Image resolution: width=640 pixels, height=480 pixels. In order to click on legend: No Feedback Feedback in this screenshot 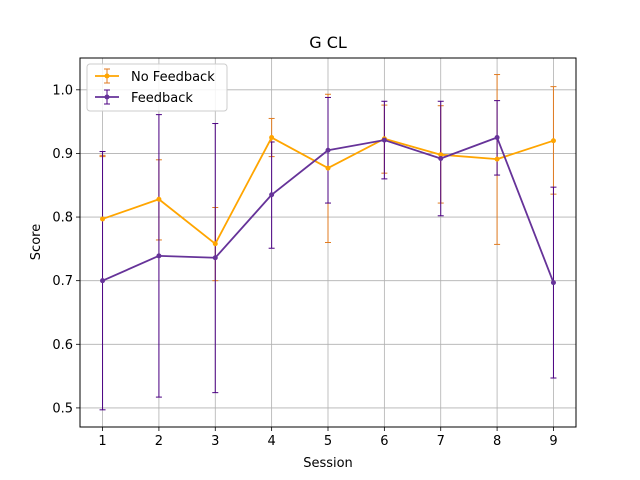, I will do `click(157, 87)`.